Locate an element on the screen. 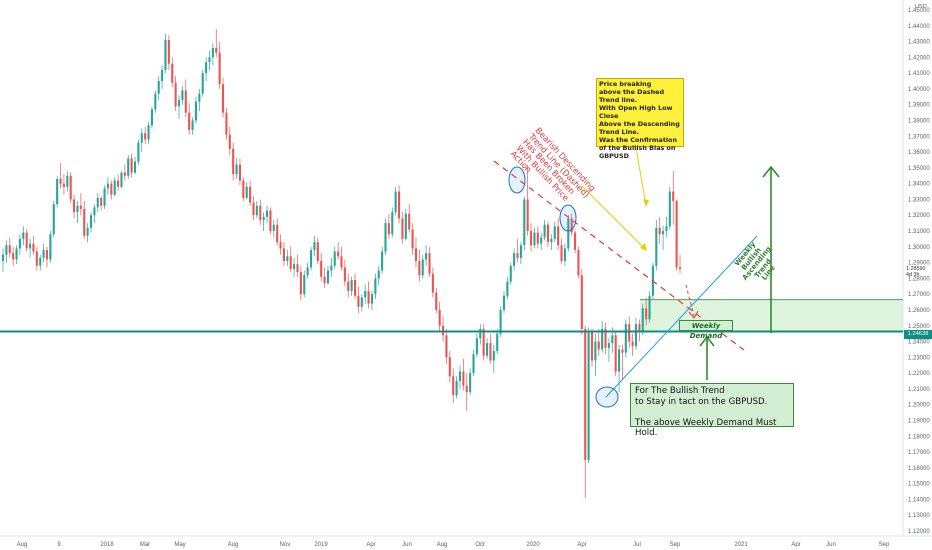  current-price-value: 1.28590 is located at coordinates (916, 269).